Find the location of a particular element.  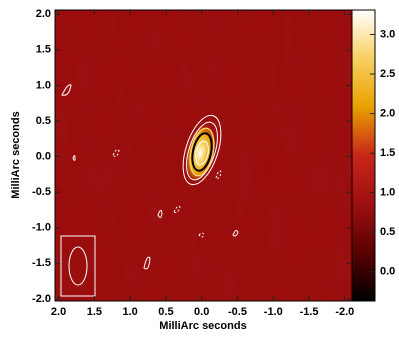

x-tick-label: 0.5 is located at coordinates (165, 312).